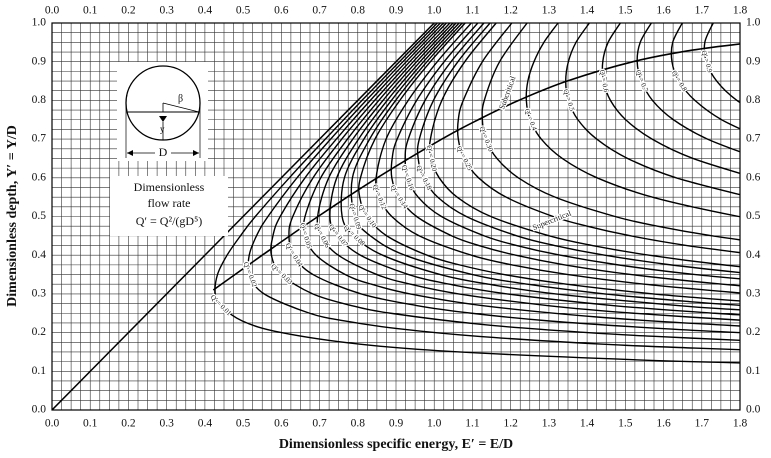 The width and height of the screenshot is (771, 458). Describe the element at coordinates (281, 11) in the screenshot. I see `x-tick-label-top: 0.6` at that location.